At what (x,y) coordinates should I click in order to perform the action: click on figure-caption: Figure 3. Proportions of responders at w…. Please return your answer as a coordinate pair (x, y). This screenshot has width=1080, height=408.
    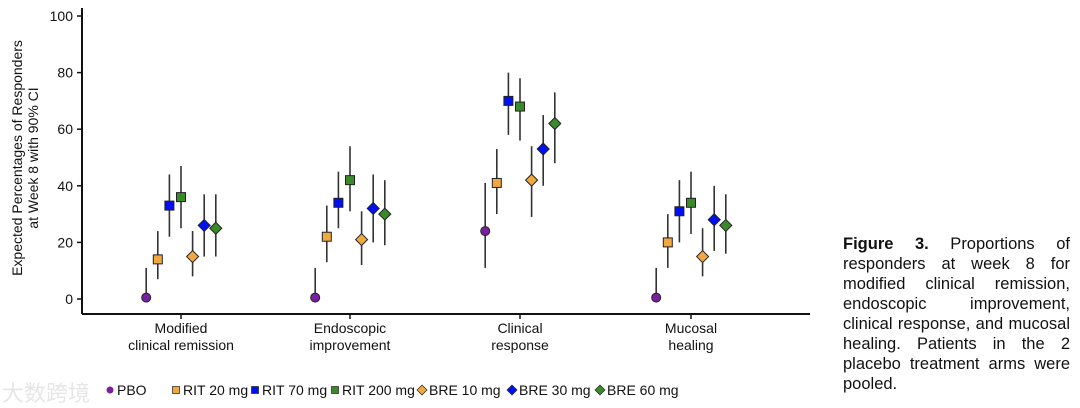
    Looking at the image, I should click on (956, 314).